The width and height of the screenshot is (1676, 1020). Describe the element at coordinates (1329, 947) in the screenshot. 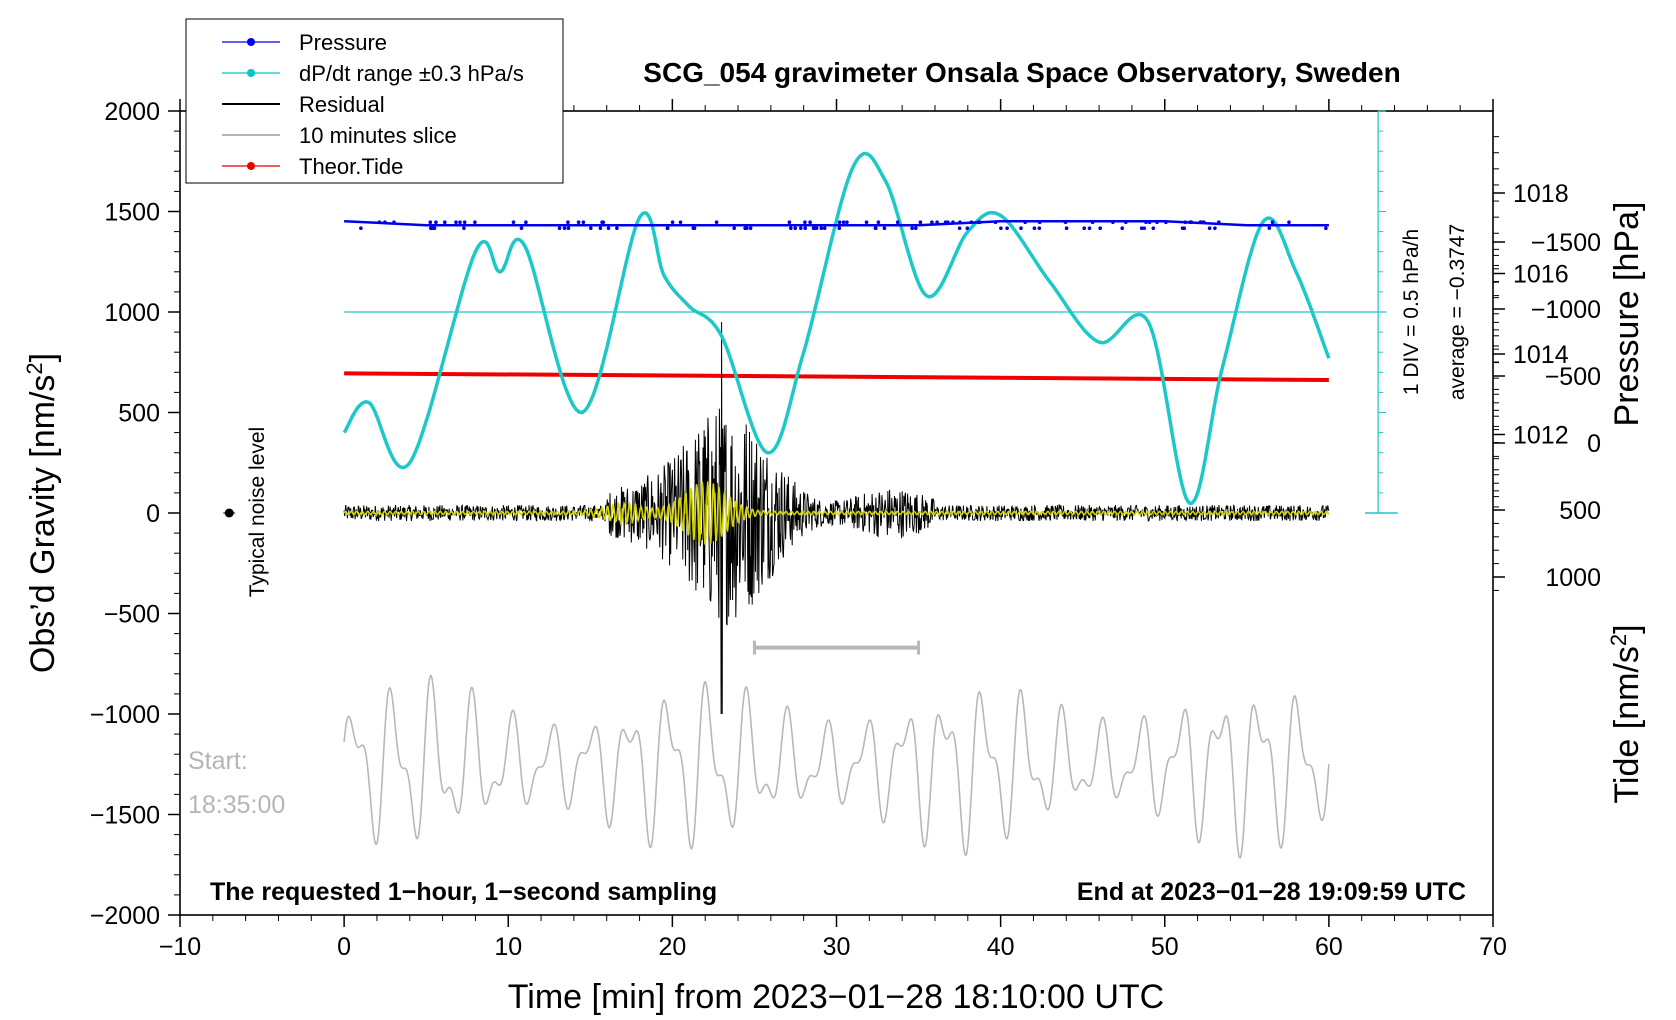

I see `x-tick-label: 60` at that location.